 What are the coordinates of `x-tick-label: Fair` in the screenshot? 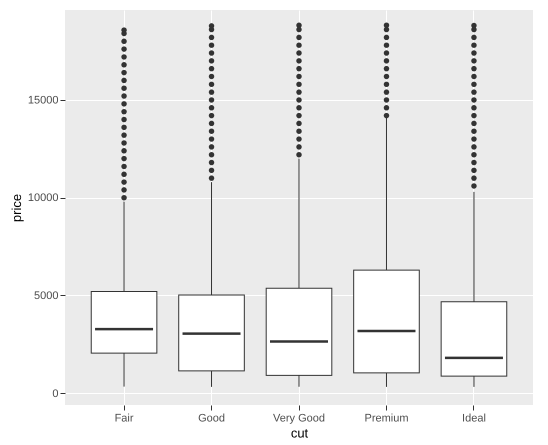 It's located at (124, 418).